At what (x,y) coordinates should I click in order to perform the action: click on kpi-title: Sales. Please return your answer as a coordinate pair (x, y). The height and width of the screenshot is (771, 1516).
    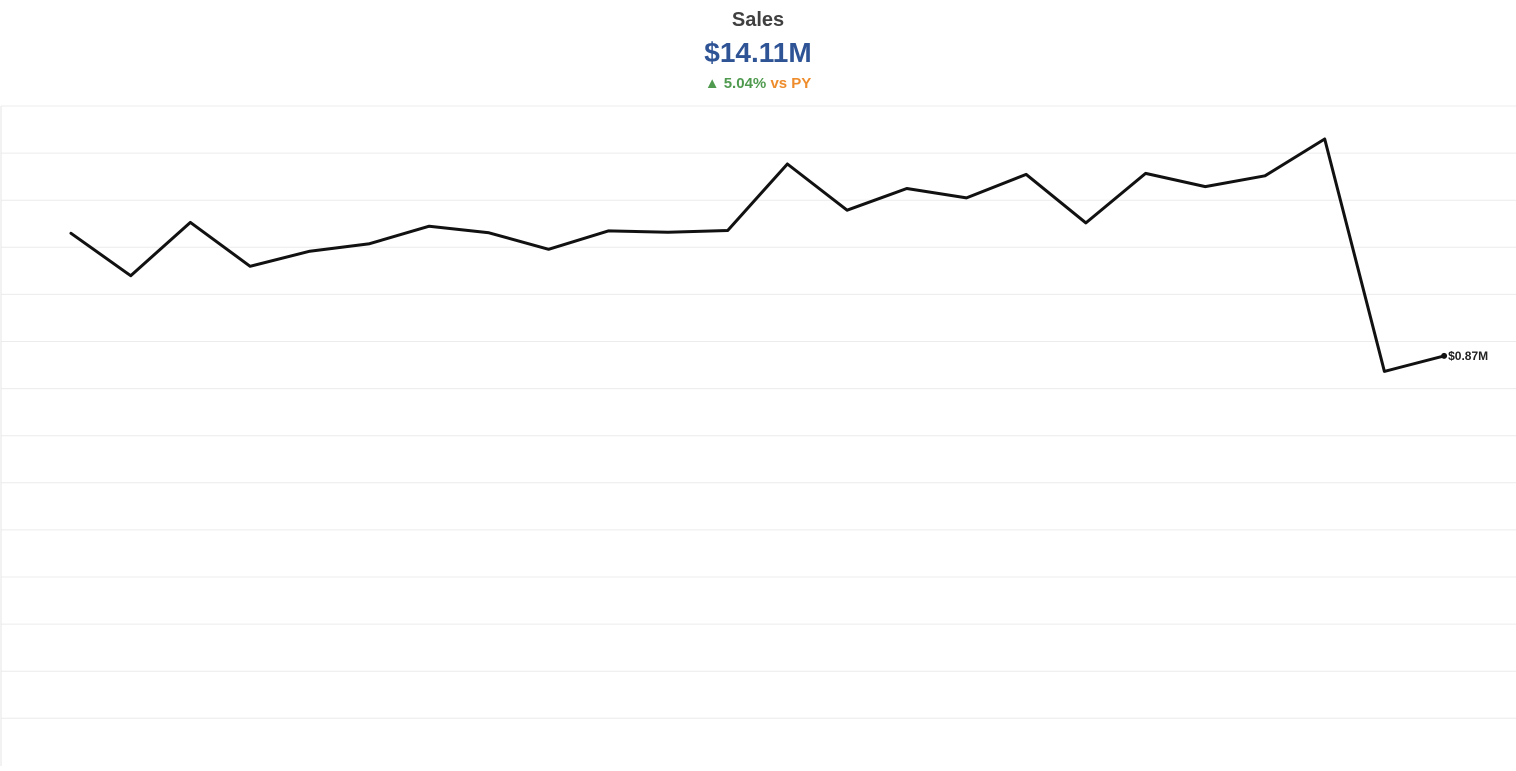
    Looking at the image, I should click on (758, 20).